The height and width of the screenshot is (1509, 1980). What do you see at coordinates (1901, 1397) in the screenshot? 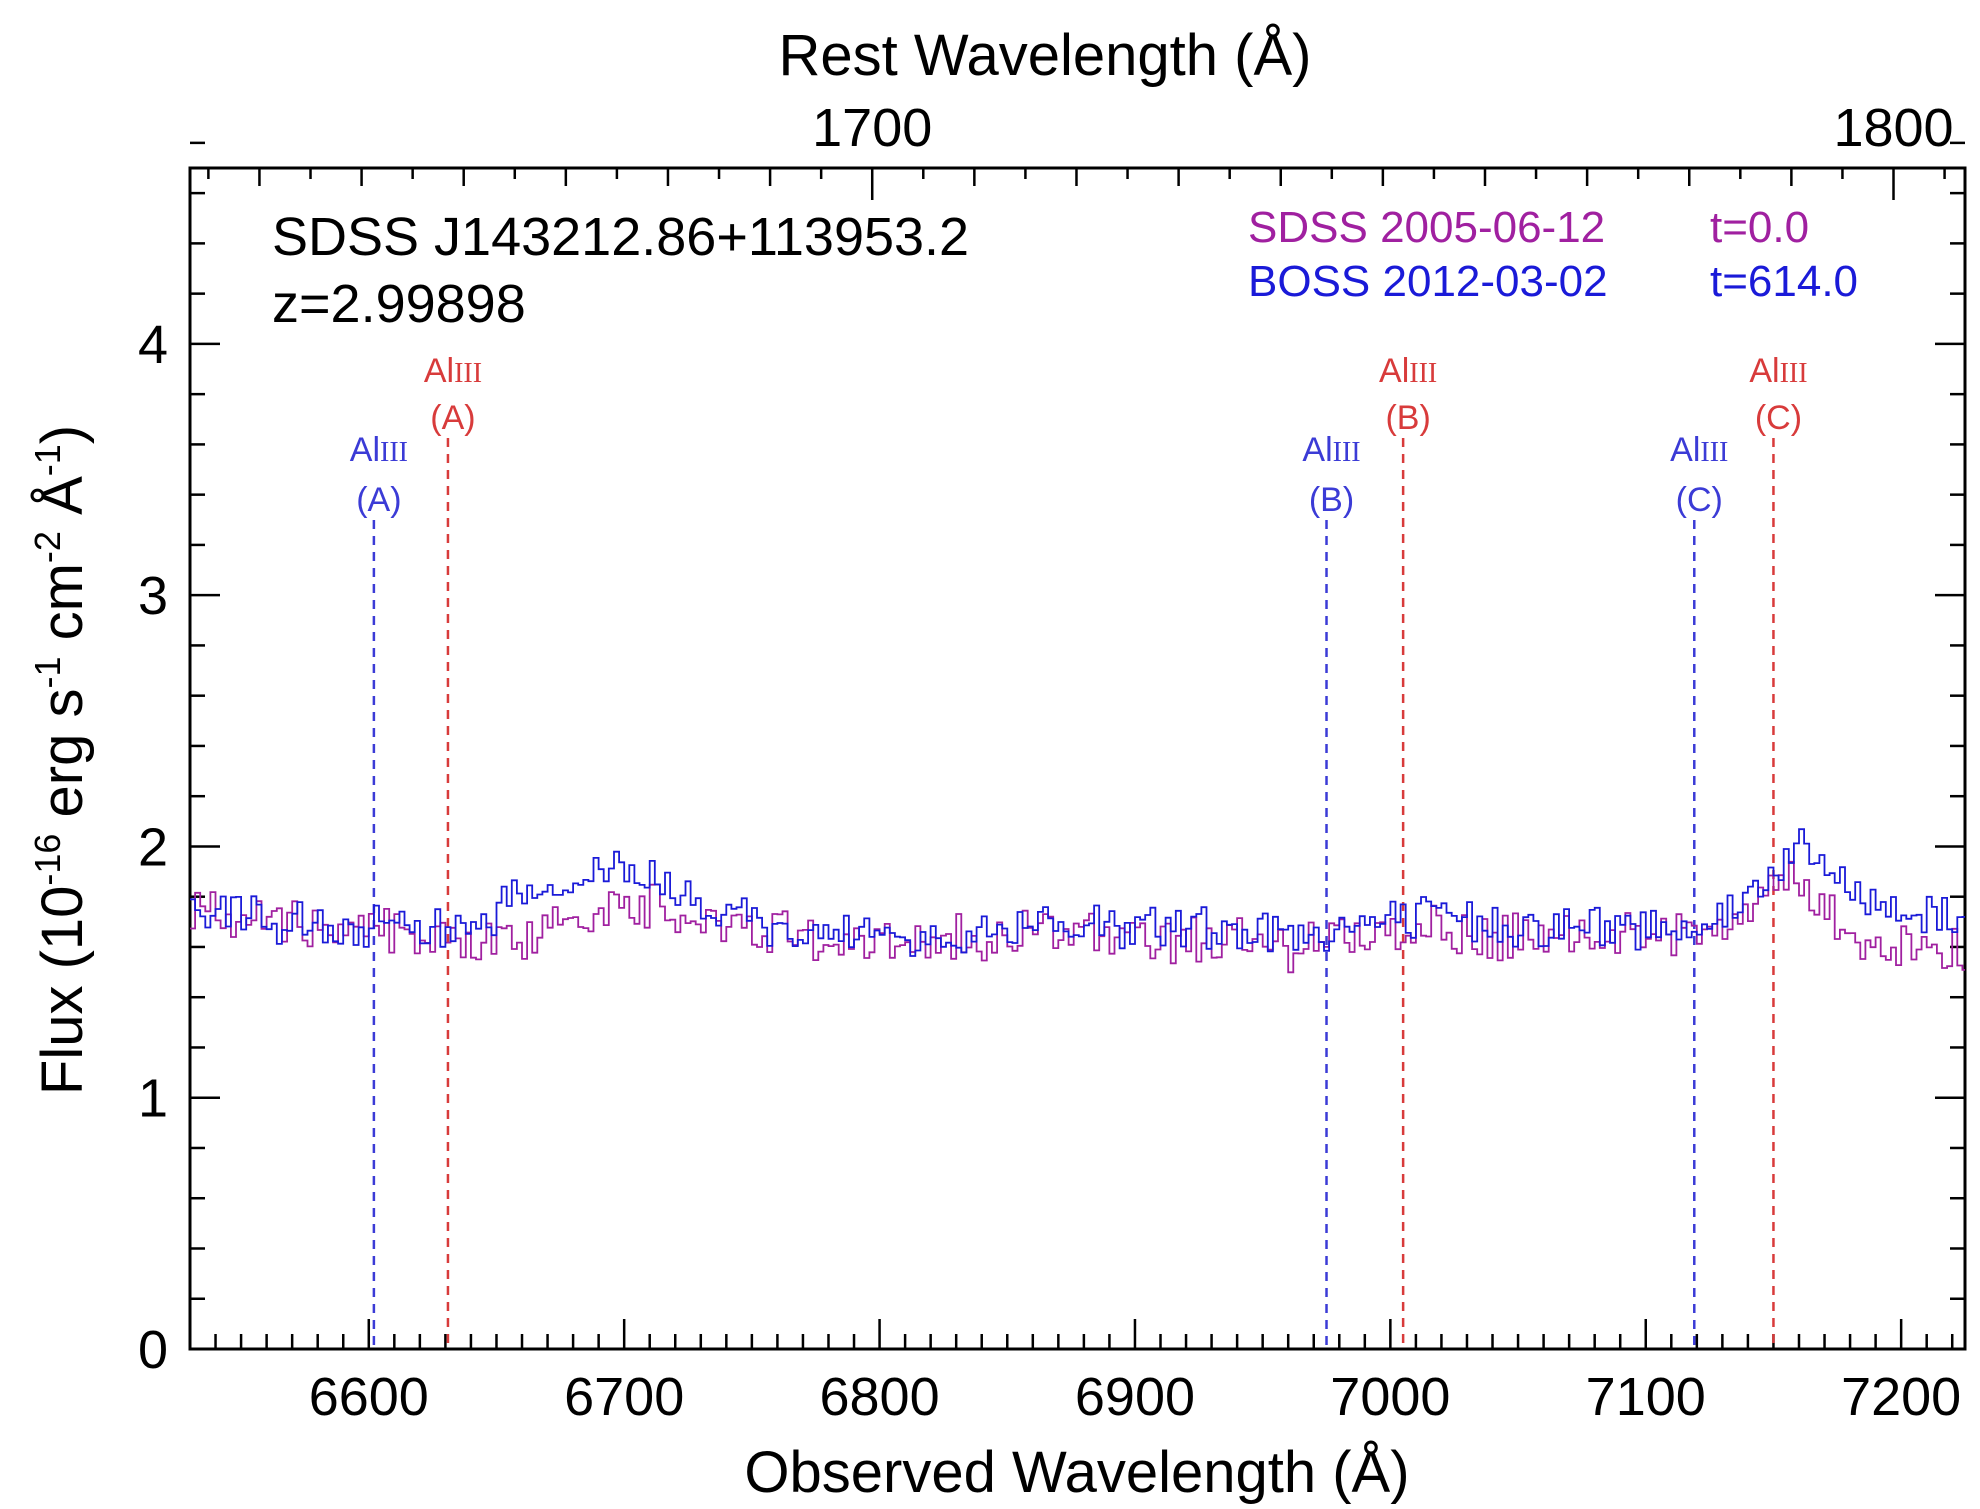
I see `x-tick-label: 7200` at bounding box center [1901, 1397].